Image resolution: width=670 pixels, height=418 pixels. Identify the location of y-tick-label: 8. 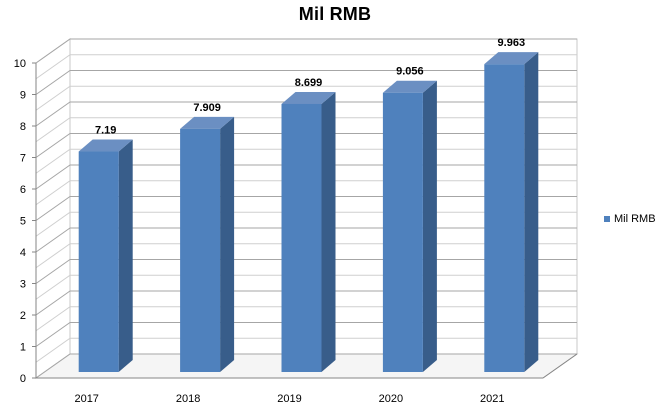
(23, 127).